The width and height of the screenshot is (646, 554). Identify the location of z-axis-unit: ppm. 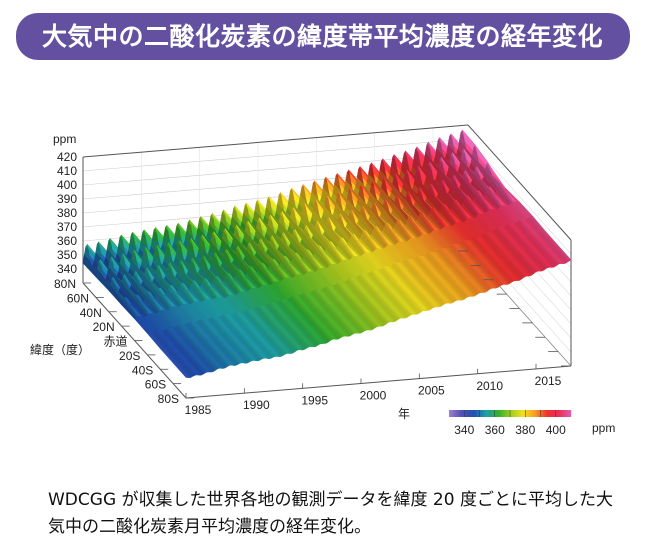
(64, 139).